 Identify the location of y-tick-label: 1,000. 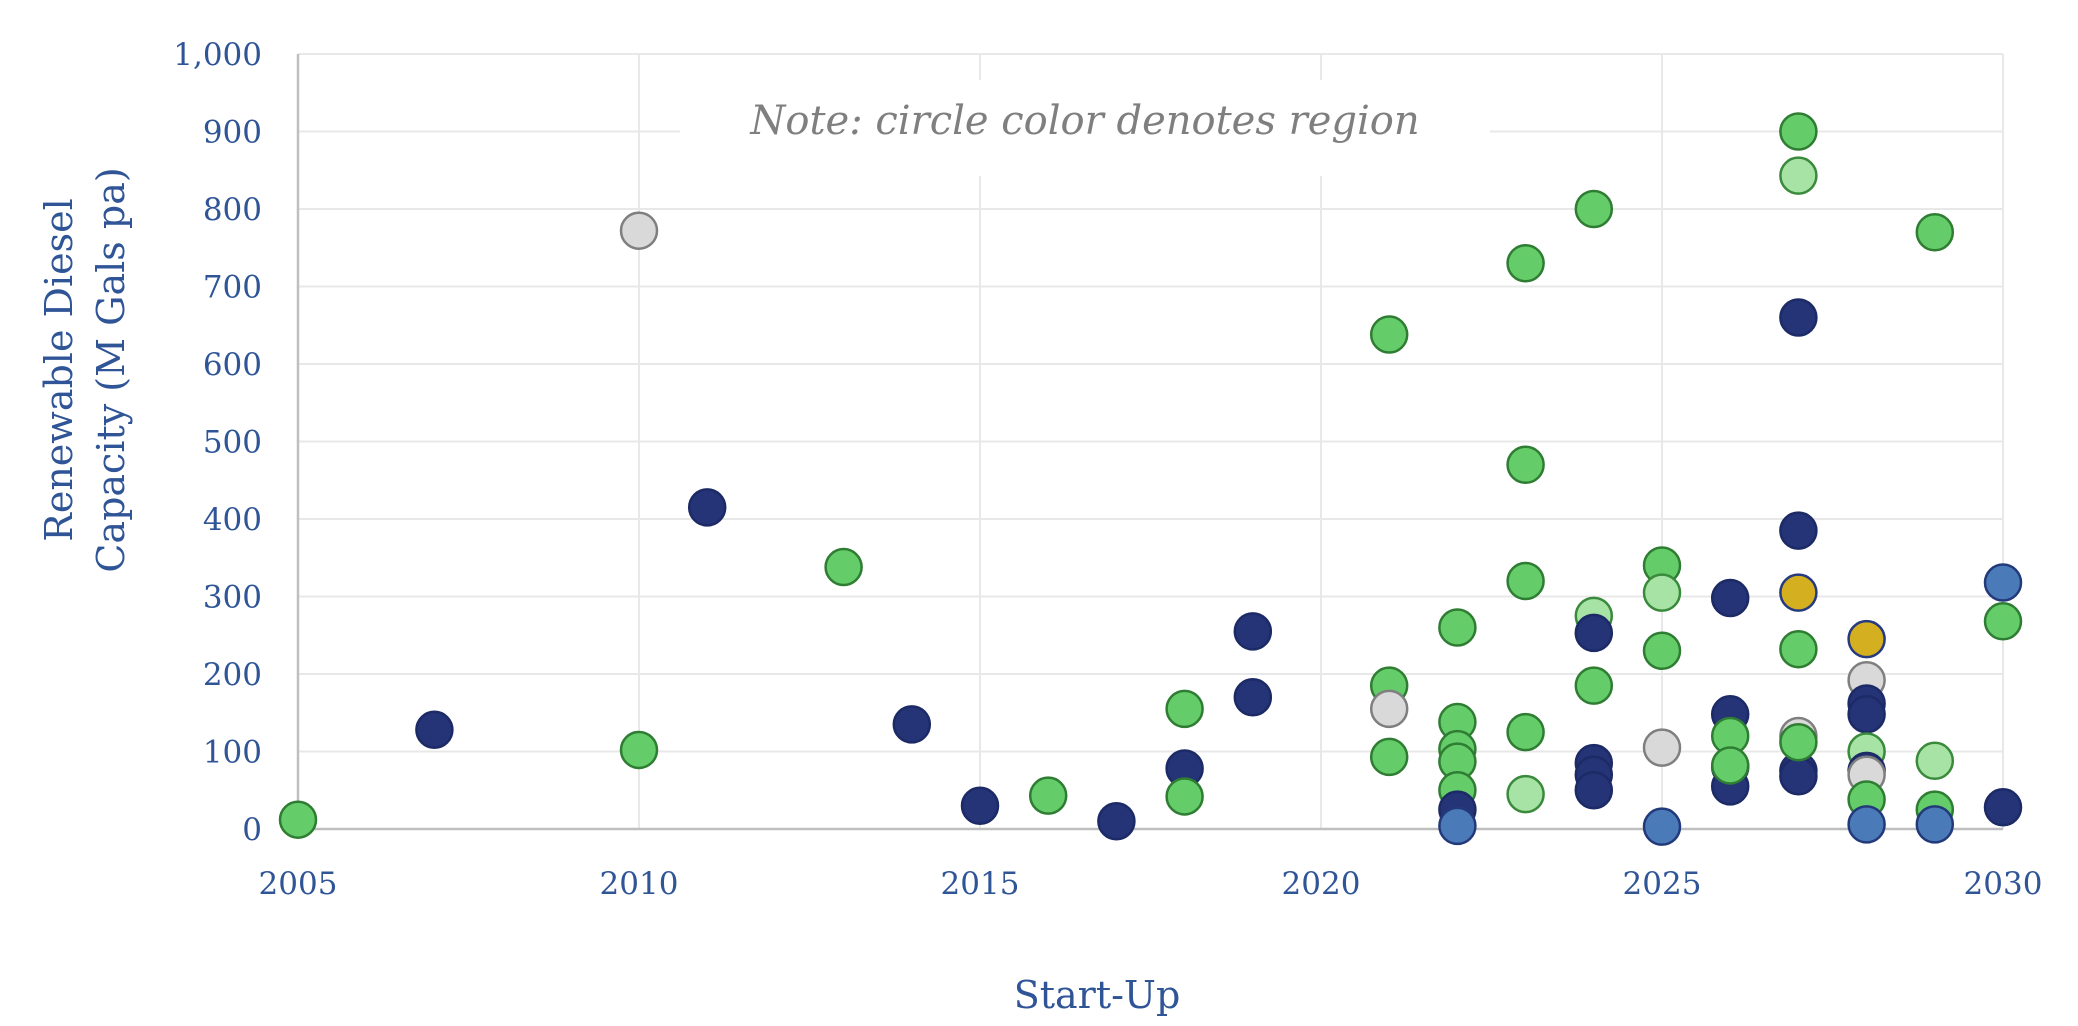
(217, 55).